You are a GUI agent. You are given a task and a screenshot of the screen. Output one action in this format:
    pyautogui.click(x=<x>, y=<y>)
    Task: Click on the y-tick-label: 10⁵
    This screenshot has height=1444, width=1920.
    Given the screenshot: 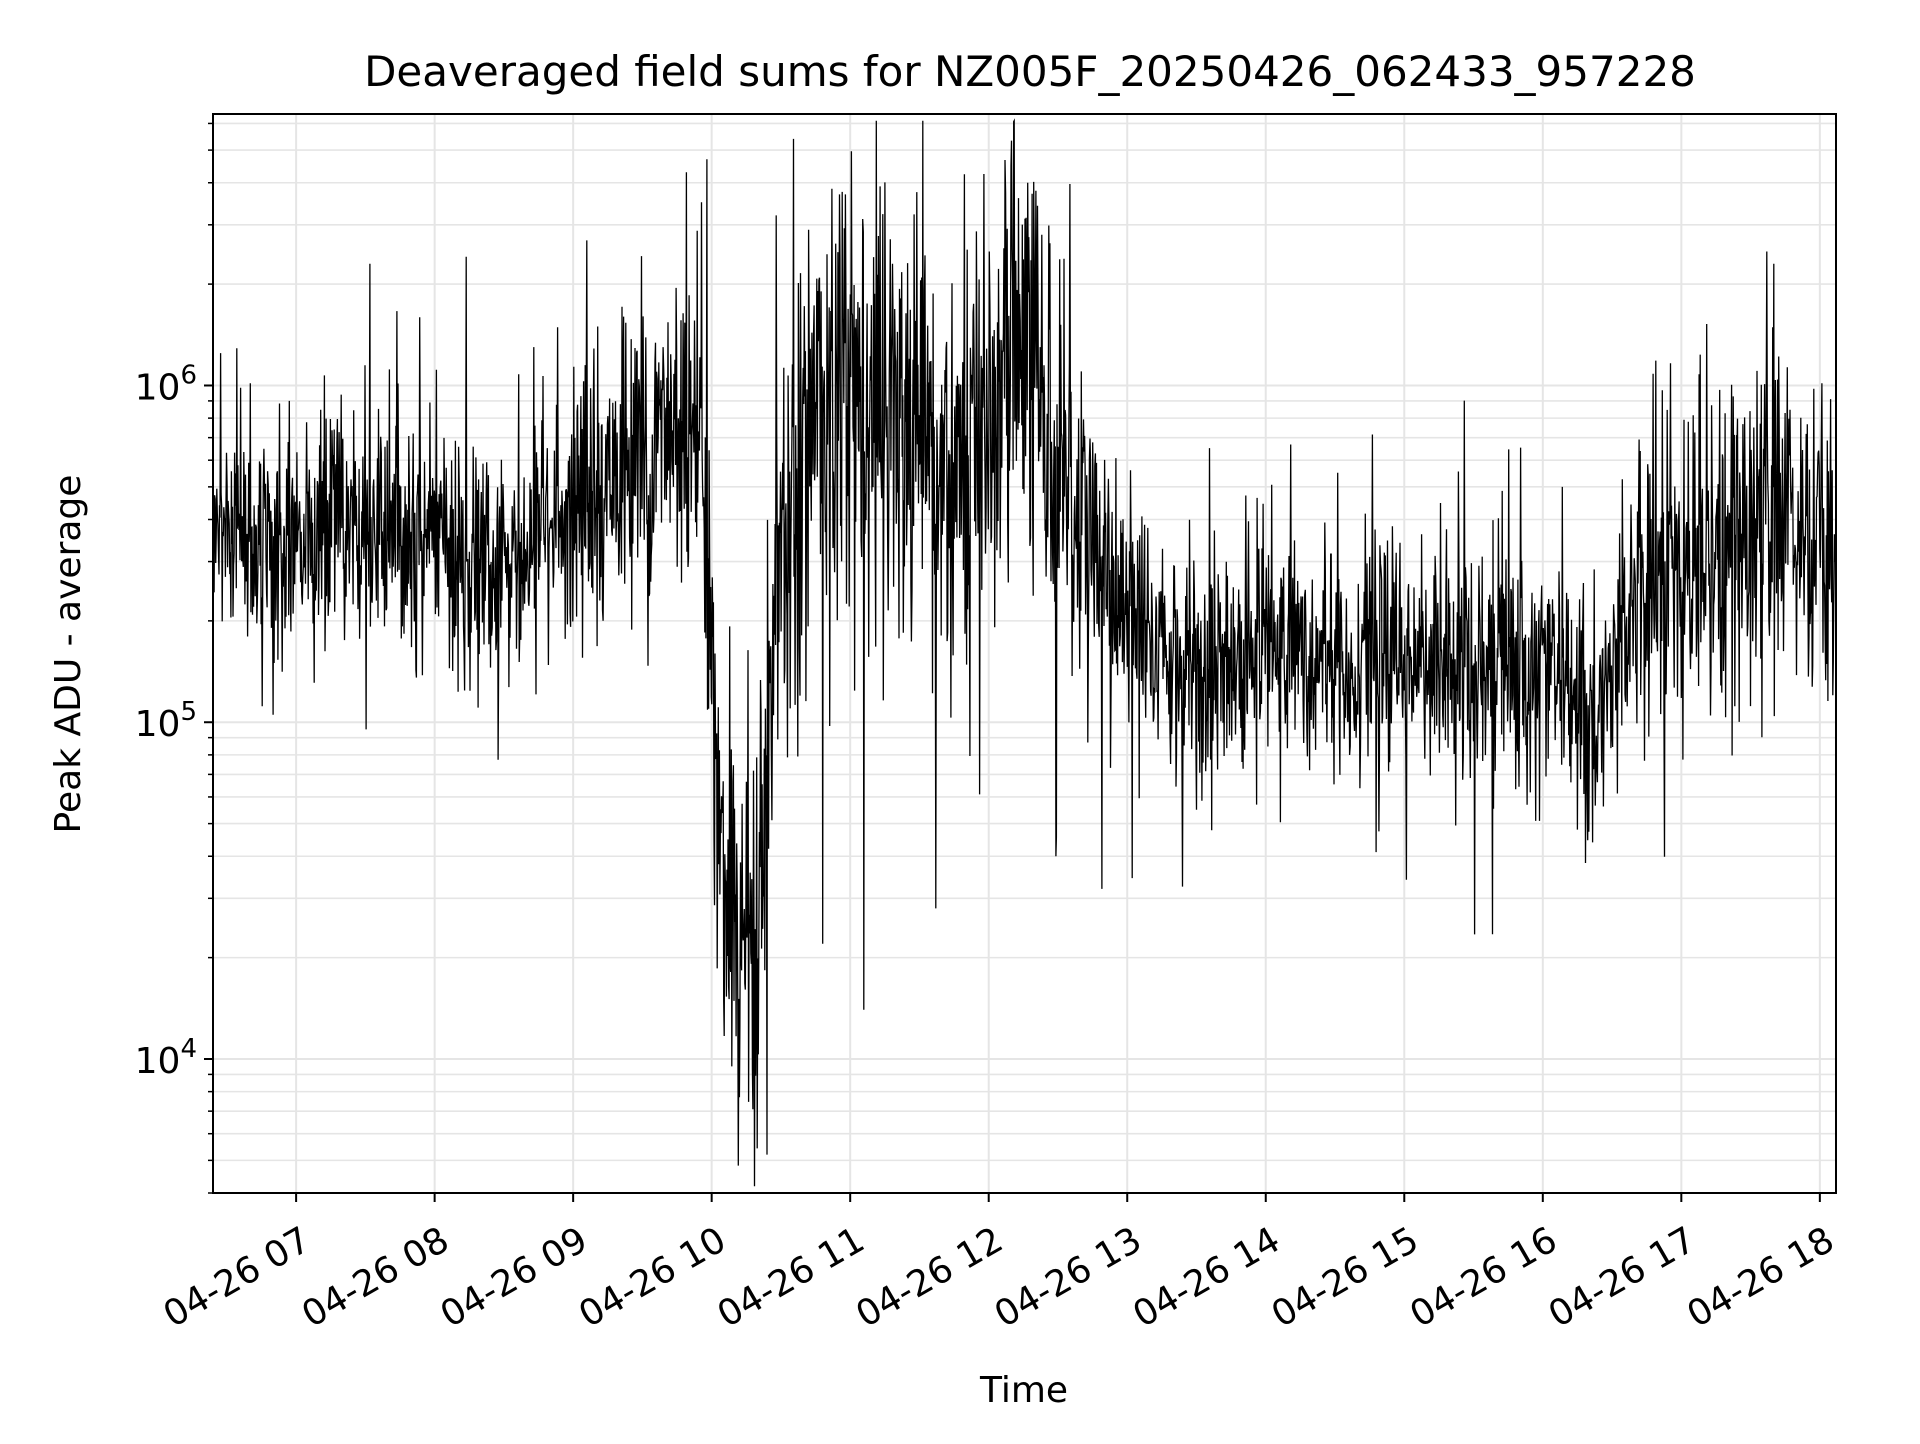 What is the action you would take?
    pyautogui.click(x=166, y=721)
    